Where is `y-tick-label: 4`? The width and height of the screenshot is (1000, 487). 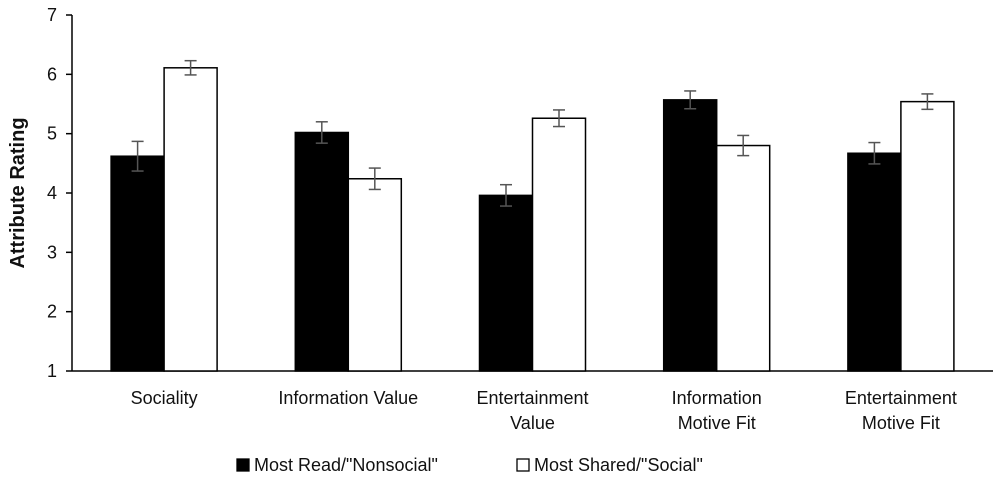 y-tick-label: 4 is located at coordinates (52, 193).